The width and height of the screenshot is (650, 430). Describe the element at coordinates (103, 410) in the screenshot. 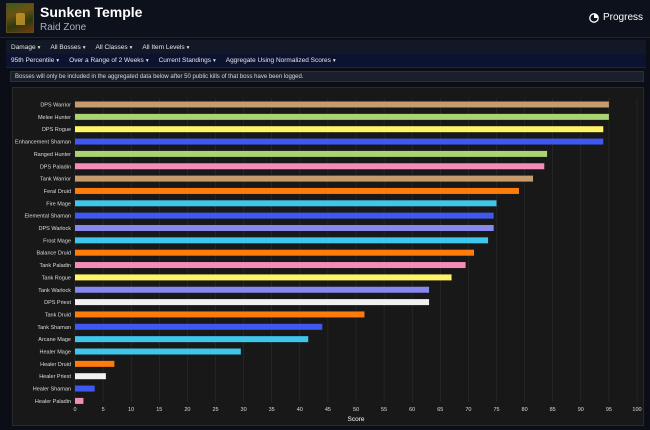

I see `x-tick-label: 5` at that location.